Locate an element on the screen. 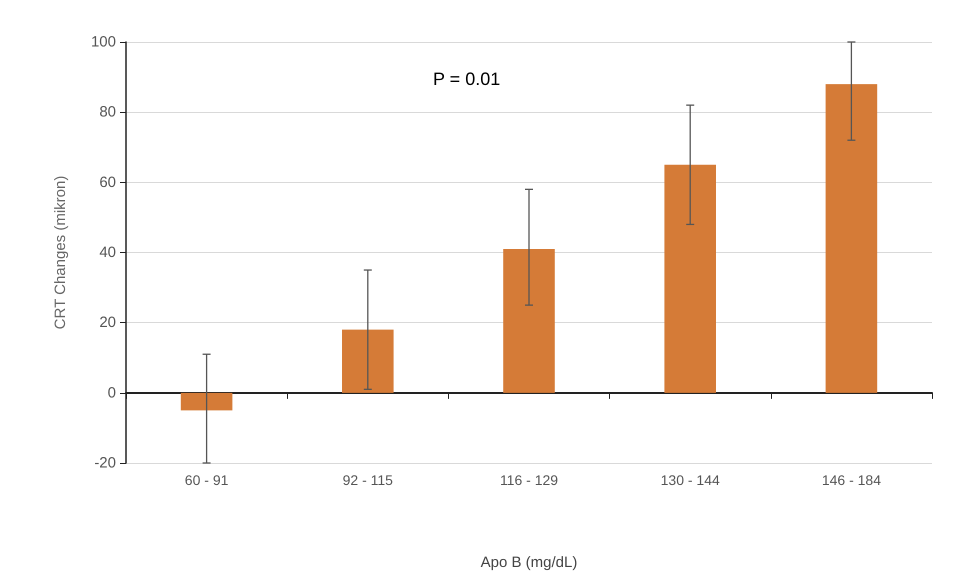  y-tick-label: 40 is located at coordinates (107, 252).